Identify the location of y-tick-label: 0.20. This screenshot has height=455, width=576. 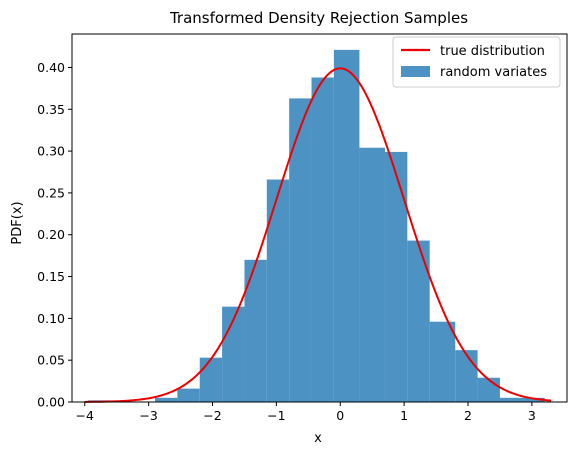
(51, 234).